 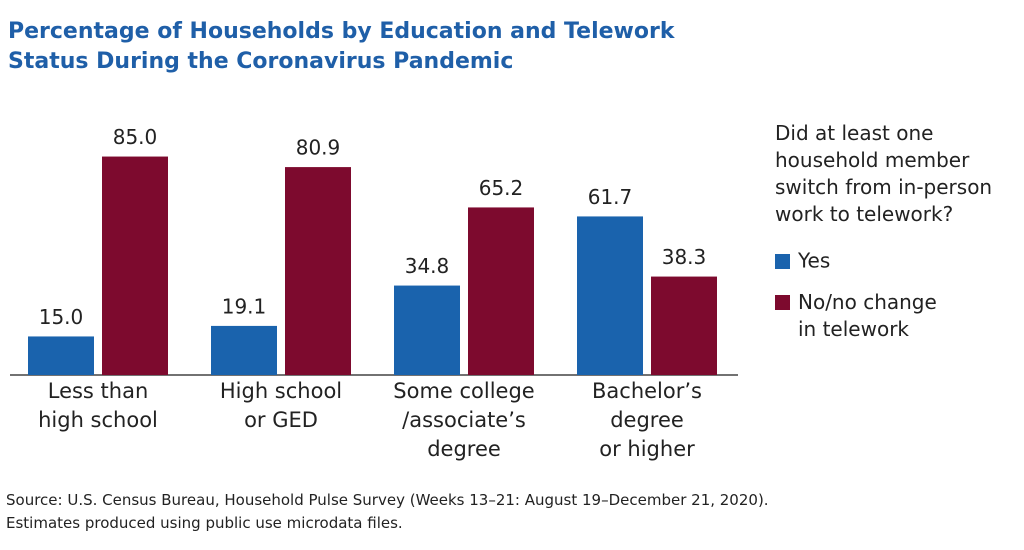 What do you see at coordinates (647, 391) in the screenshot?
I see `text-line: Bachelor’s` at bounding box center [647, 391].